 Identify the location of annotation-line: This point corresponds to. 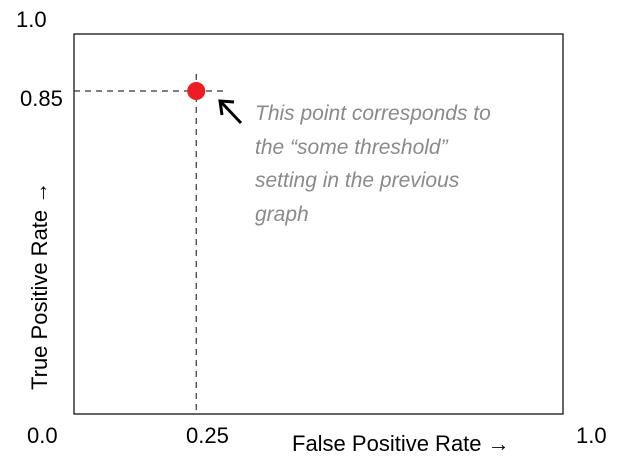
(373, 113).